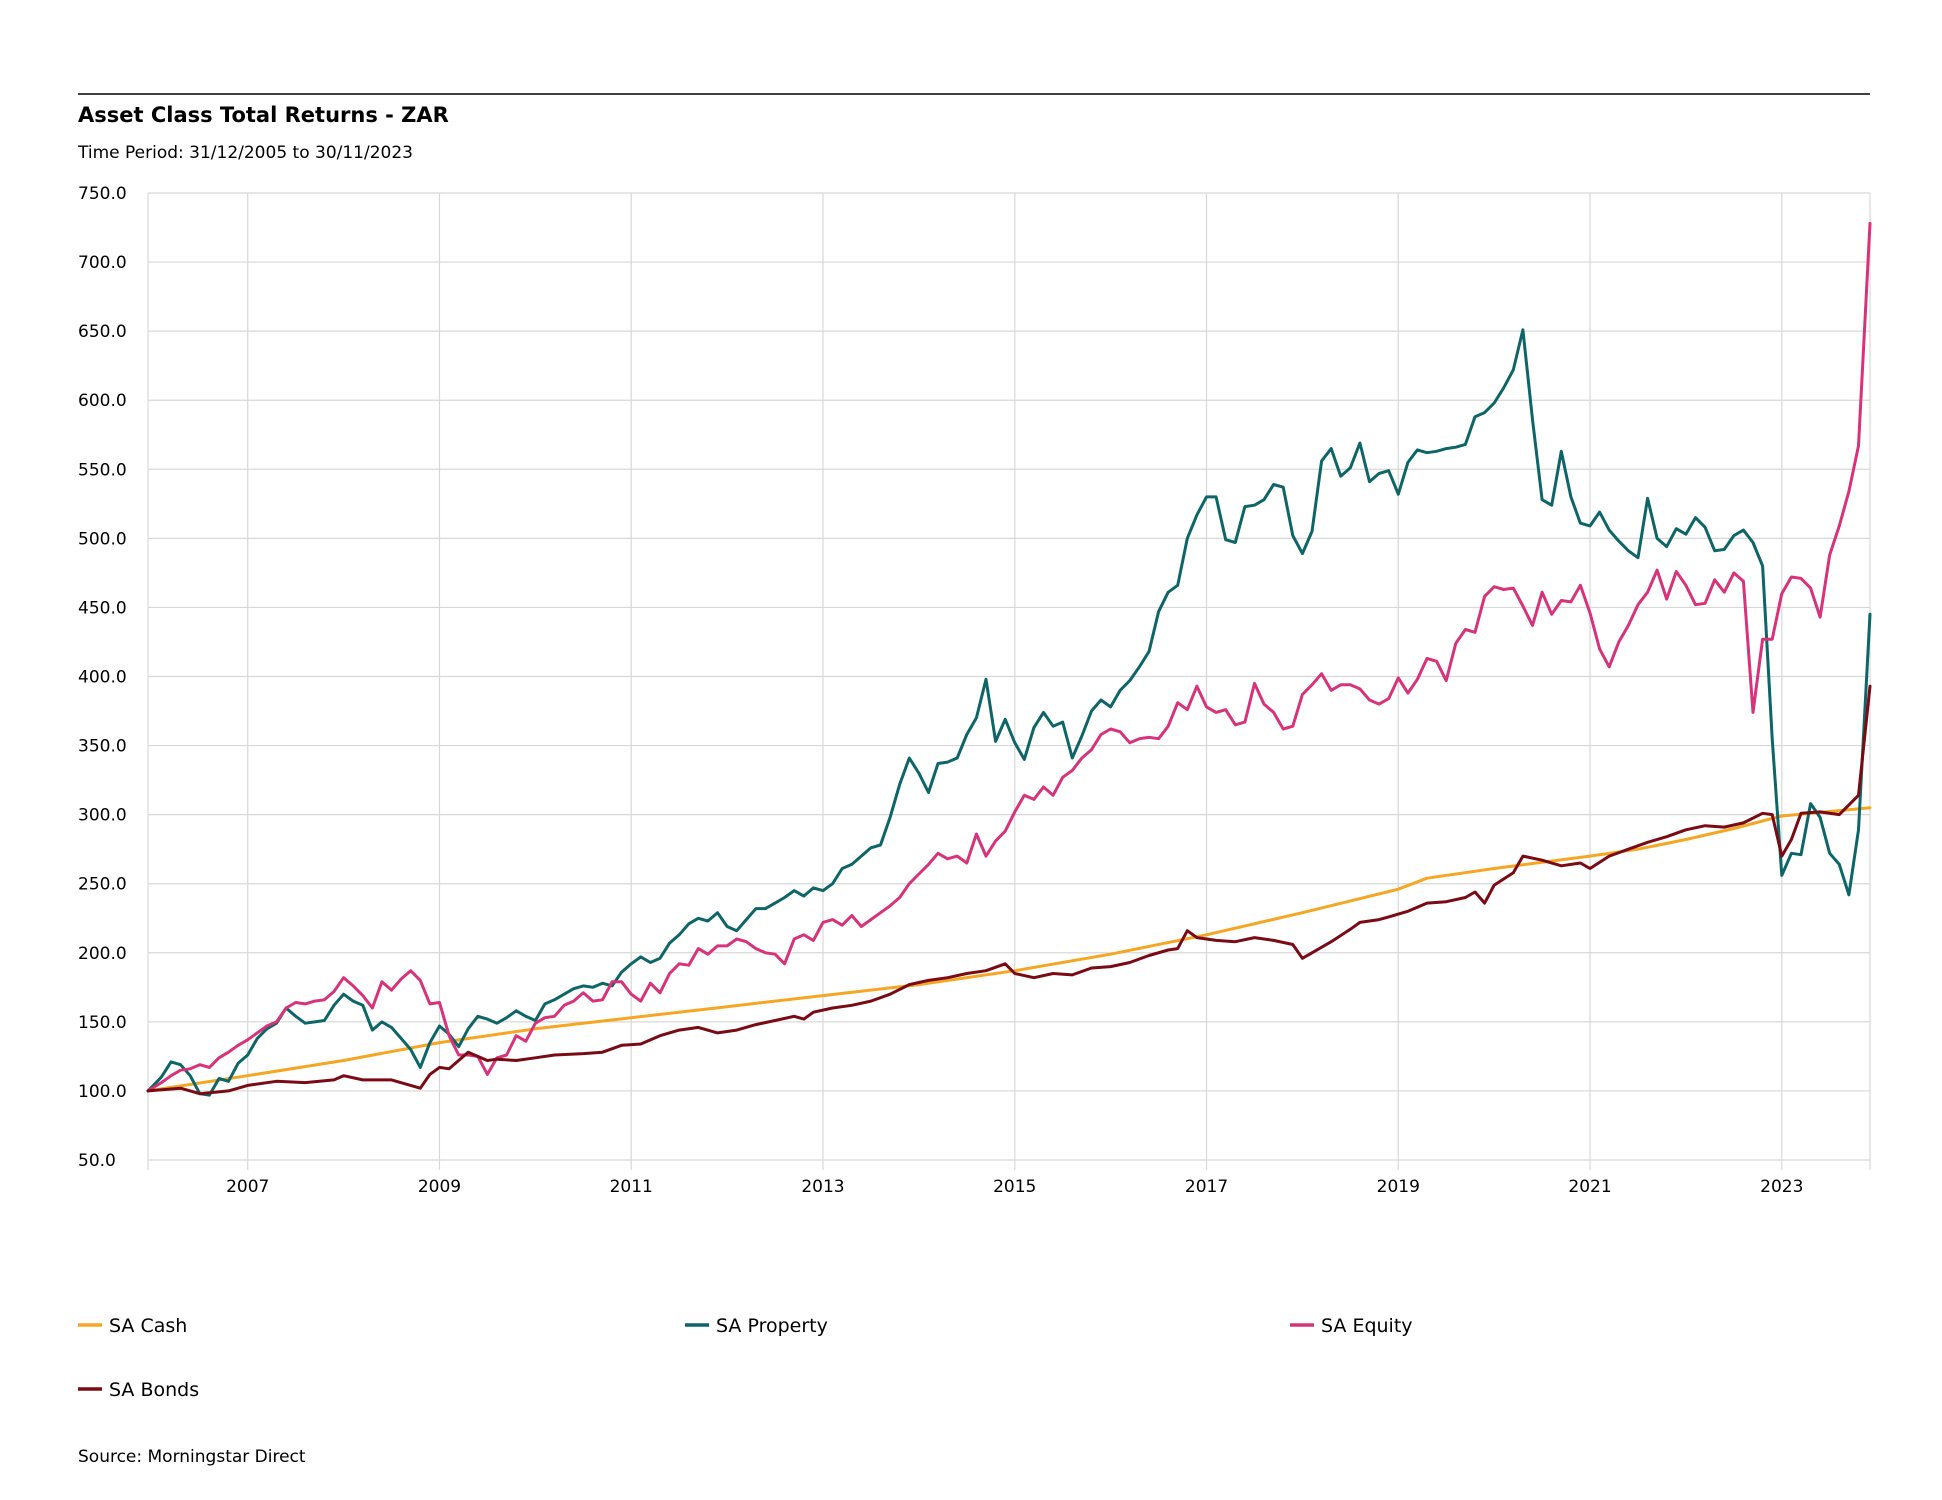  Describe the element at coordinates (102, 194) in the screenshot. I see `y-tick-label: 750.0` at that location.